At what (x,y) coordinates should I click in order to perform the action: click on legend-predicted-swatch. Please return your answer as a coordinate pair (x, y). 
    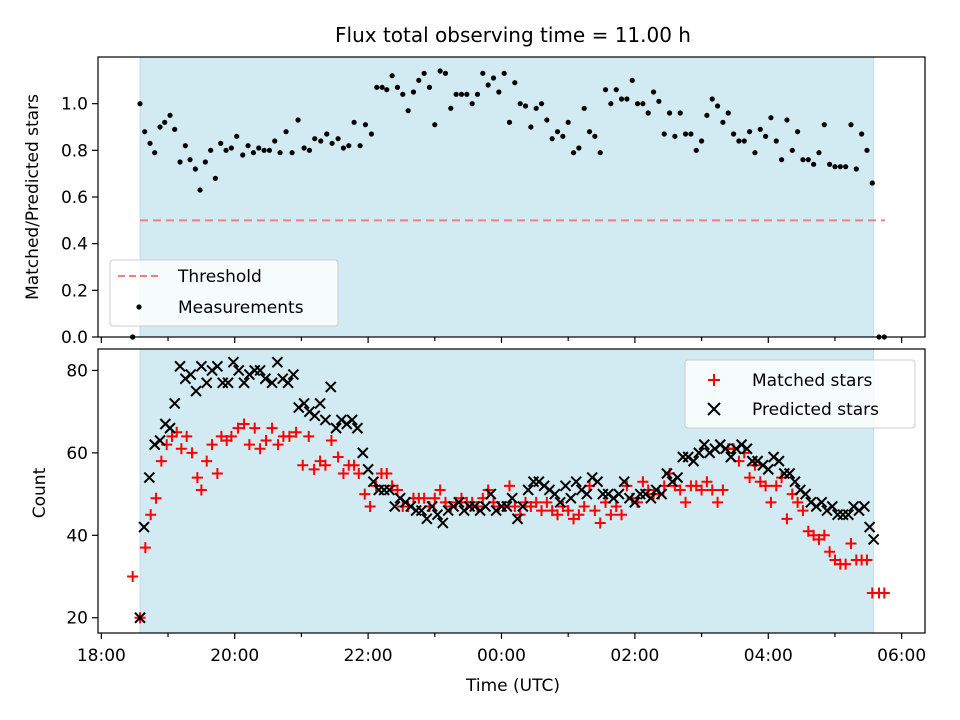
    Looking at the image, I should click on (714, 409).